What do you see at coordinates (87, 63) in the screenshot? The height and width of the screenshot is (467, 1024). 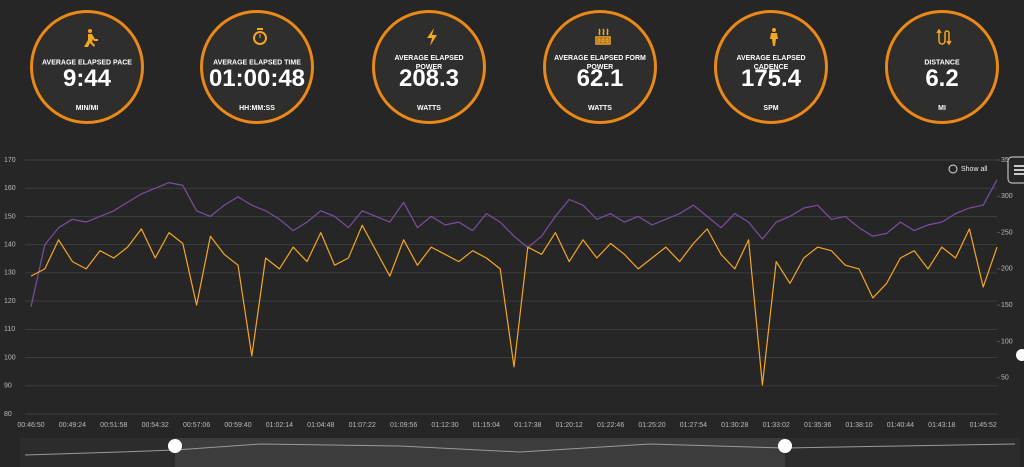 I see `stat-title: AVERAGE ELAPSED PACE` at bounding box center [87, 63].